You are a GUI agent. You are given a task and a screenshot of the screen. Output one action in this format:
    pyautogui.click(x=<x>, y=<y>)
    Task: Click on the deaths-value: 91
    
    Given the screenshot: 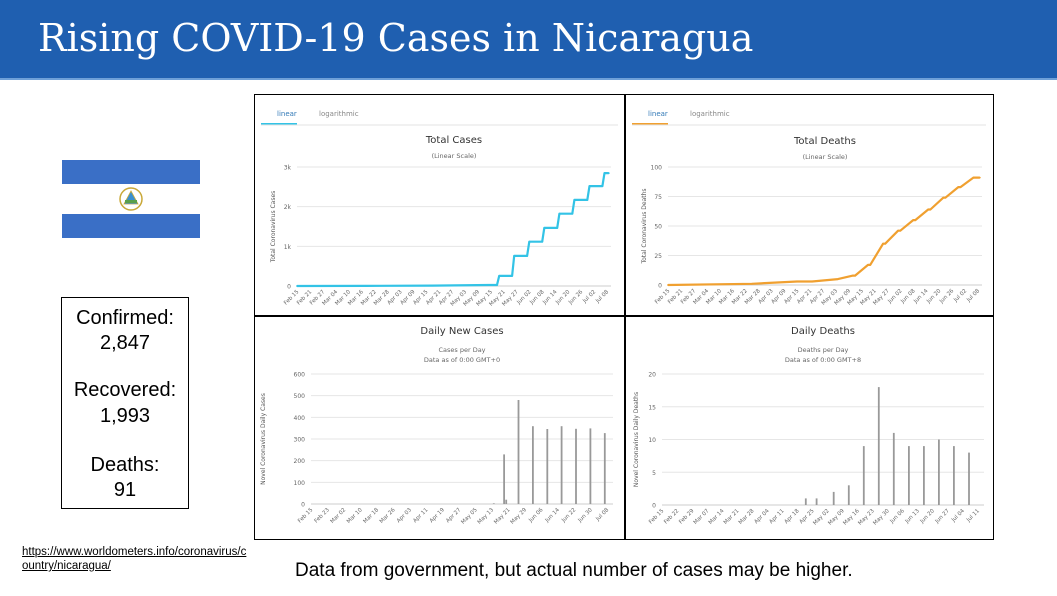 What is the action you would take?
    pyautogui.click(x=125, y=490)
    